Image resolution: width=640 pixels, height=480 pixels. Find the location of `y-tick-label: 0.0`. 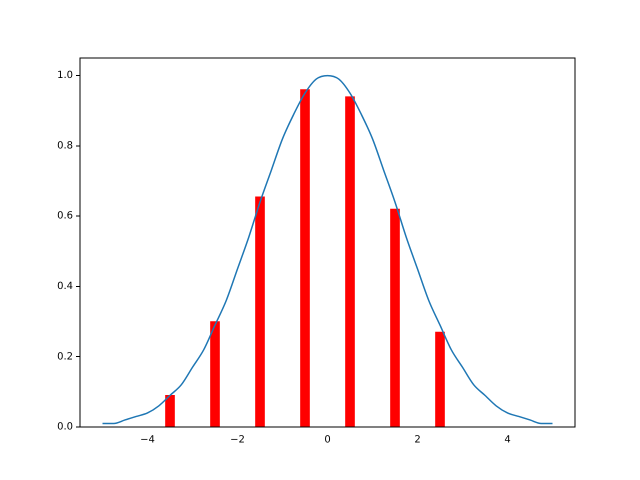

y-tick-label: 0.0 is located at coordinates (65, 427).